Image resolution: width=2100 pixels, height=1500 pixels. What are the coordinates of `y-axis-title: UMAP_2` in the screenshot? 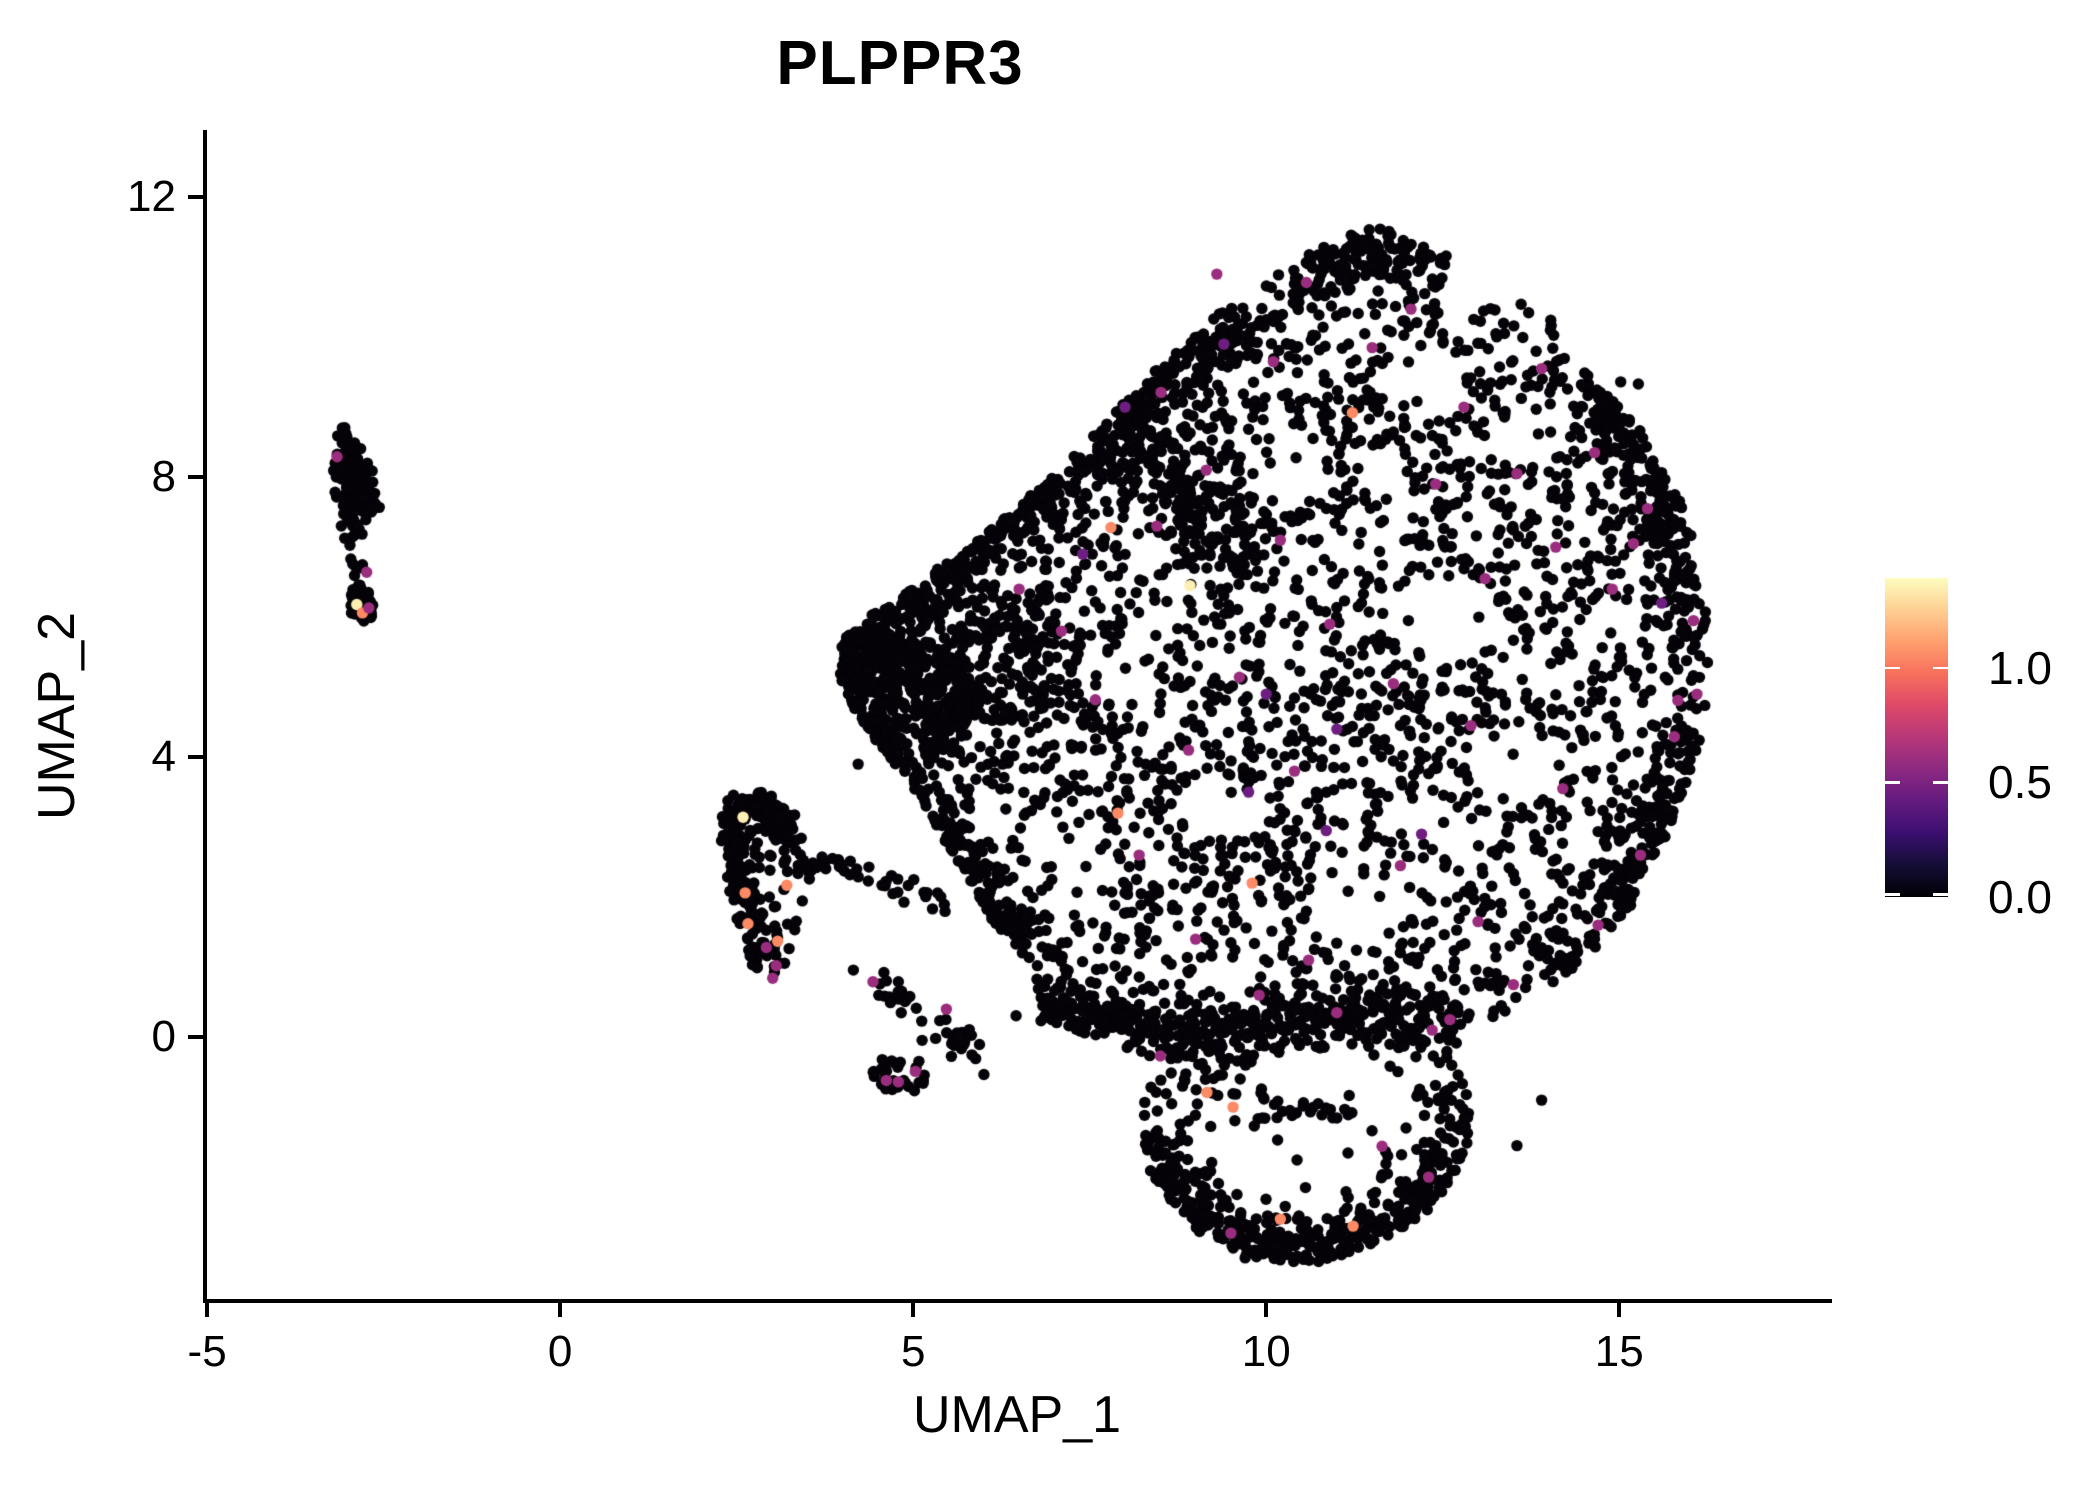 It's located at (57, 716).